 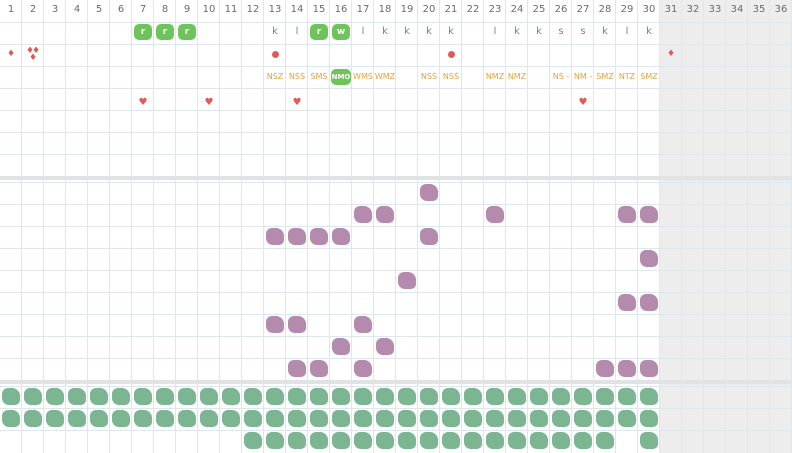 What do you see at coordinates (627, 76) in the screenshot?
I see `observation-code: NTZ` at bounding box center [627, 76].